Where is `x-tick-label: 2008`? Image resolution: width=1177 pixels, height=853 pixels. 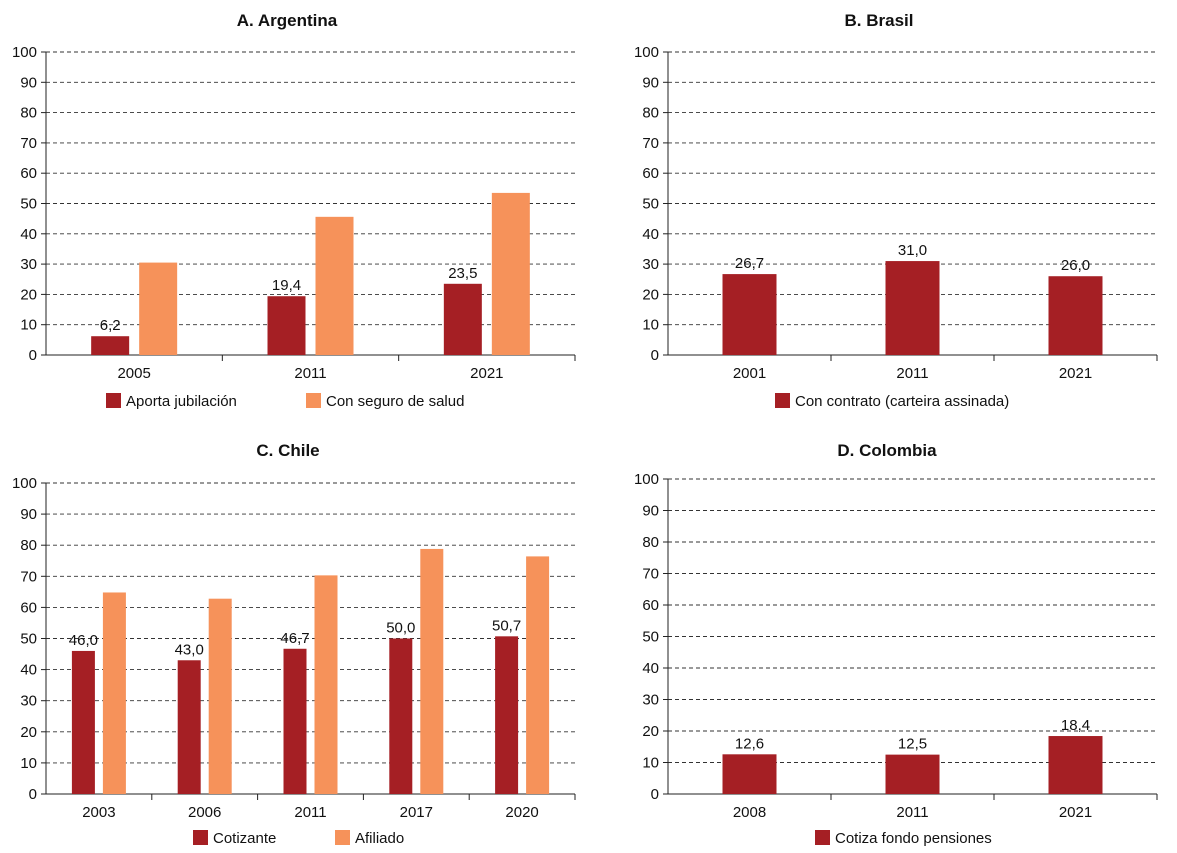
x-tick-label: 2008 is located at coordinates (749, 812).